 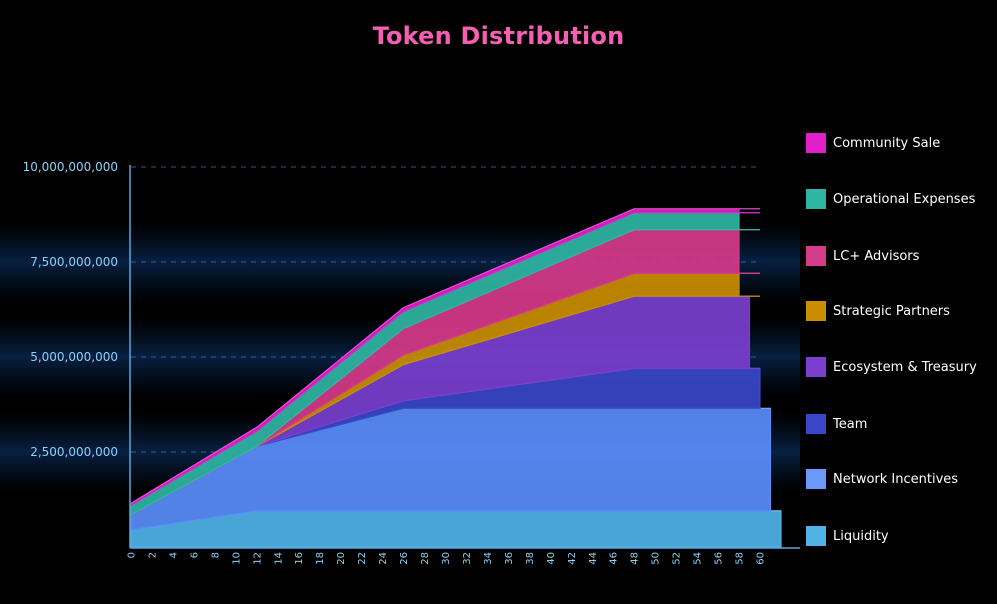 I want to click on y-tick-label: 5,000,000,000, so click(x=74, y=357).